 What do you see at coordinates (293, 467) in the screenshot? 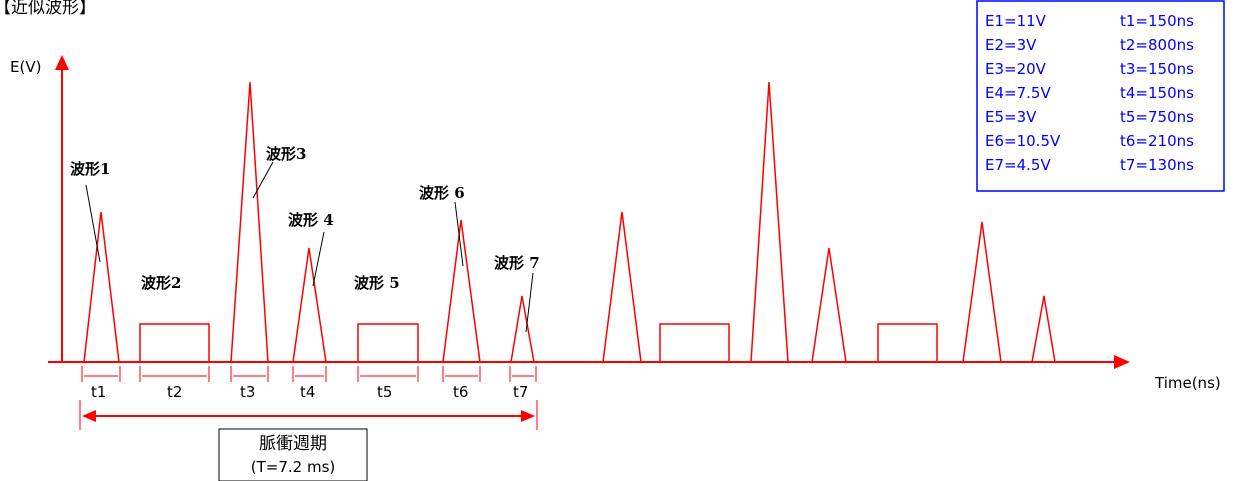
I see `period-value: (T=7.2 ms)` at bounding box center [293, 467].